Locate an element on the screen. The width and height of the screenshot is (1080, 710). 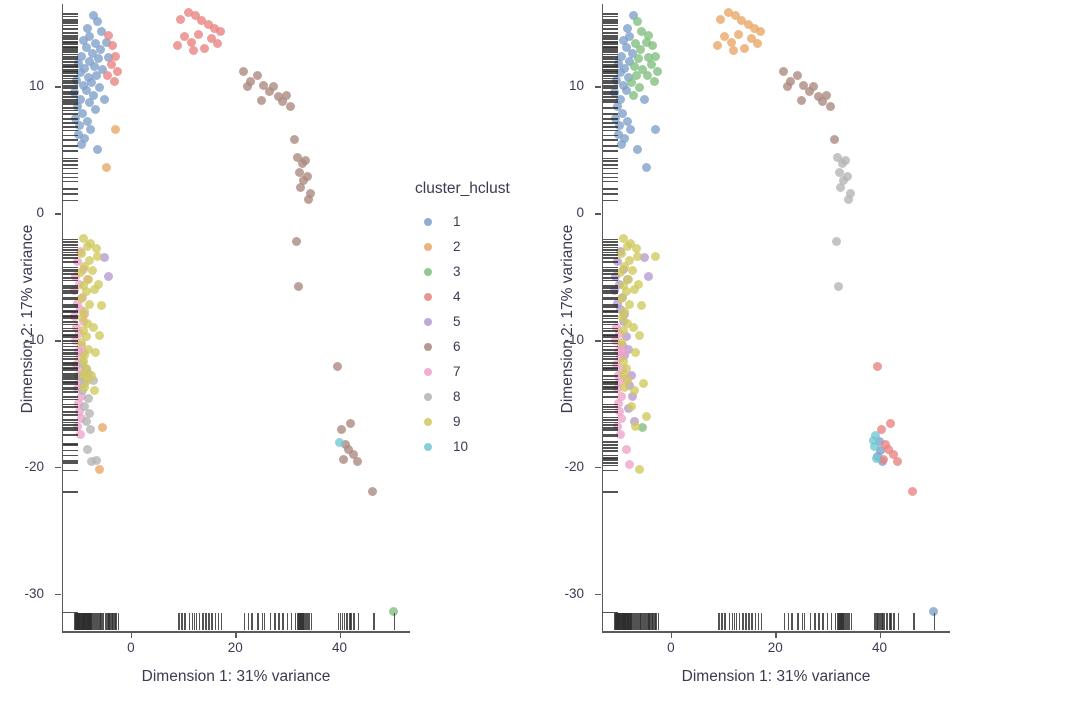
legend-item: 10 is located at coordinates (462, 446).